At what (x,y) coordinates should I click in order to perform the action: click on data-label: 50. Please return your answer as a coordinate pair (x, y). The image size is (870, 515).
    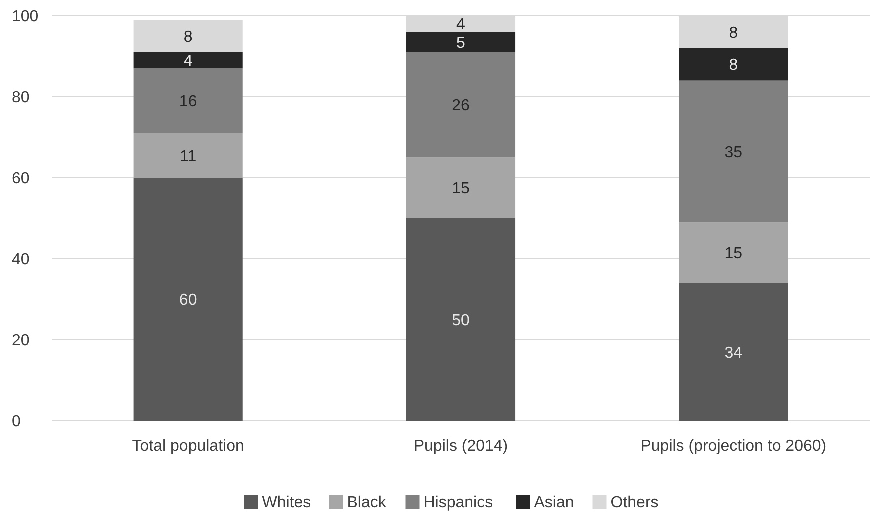
    Looking at the image, I should click on (461, 321).